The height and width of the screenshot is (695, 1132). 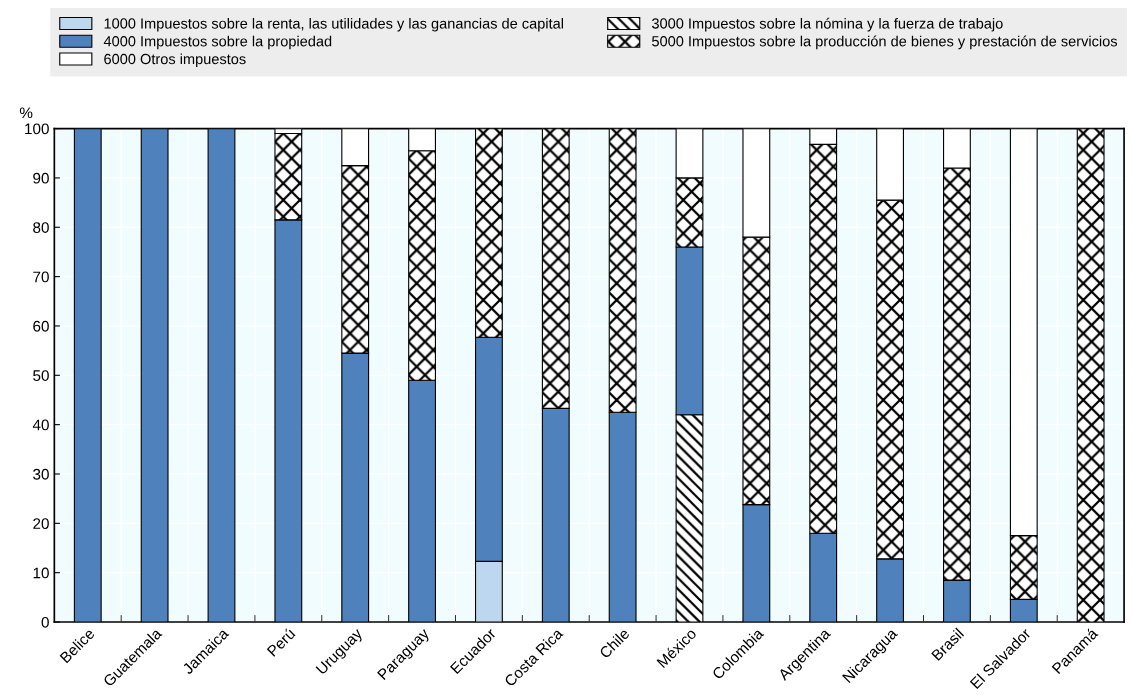 What do you see at coordinates (41, 474) in the screenshot?
I see `y-tick-label: 30` at bounding box center [41, 474].